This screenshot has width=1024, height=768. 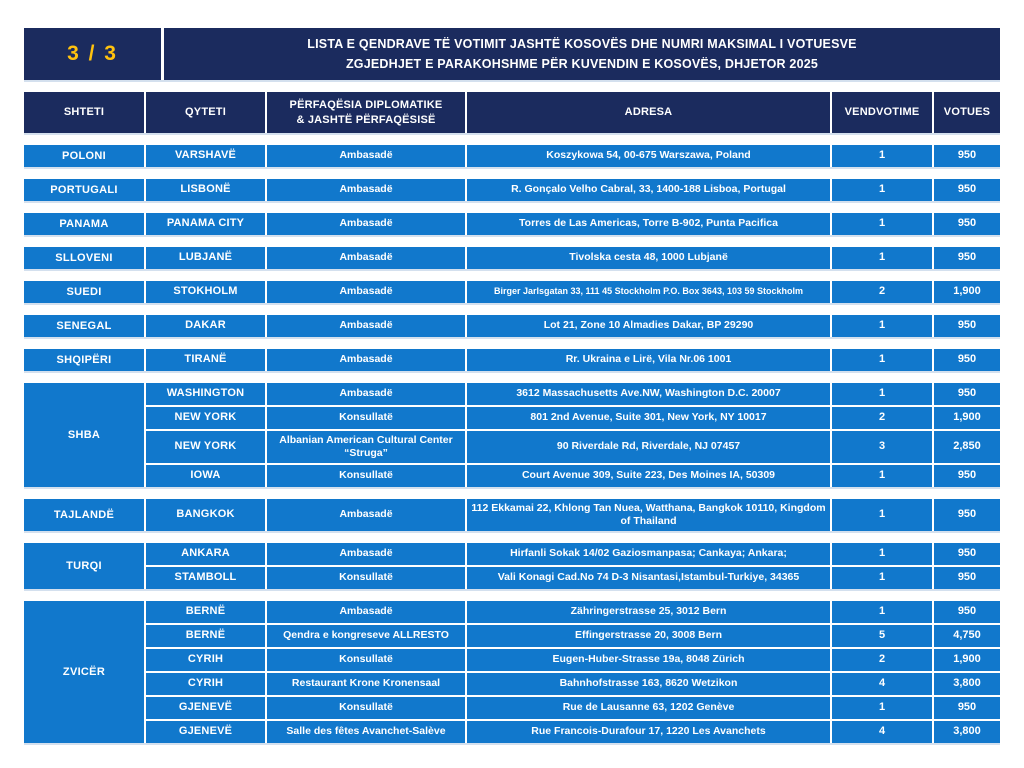 I want to click on office-cell: Qendra e kongreseve ALLRESTO, so click(x=366, y=636).